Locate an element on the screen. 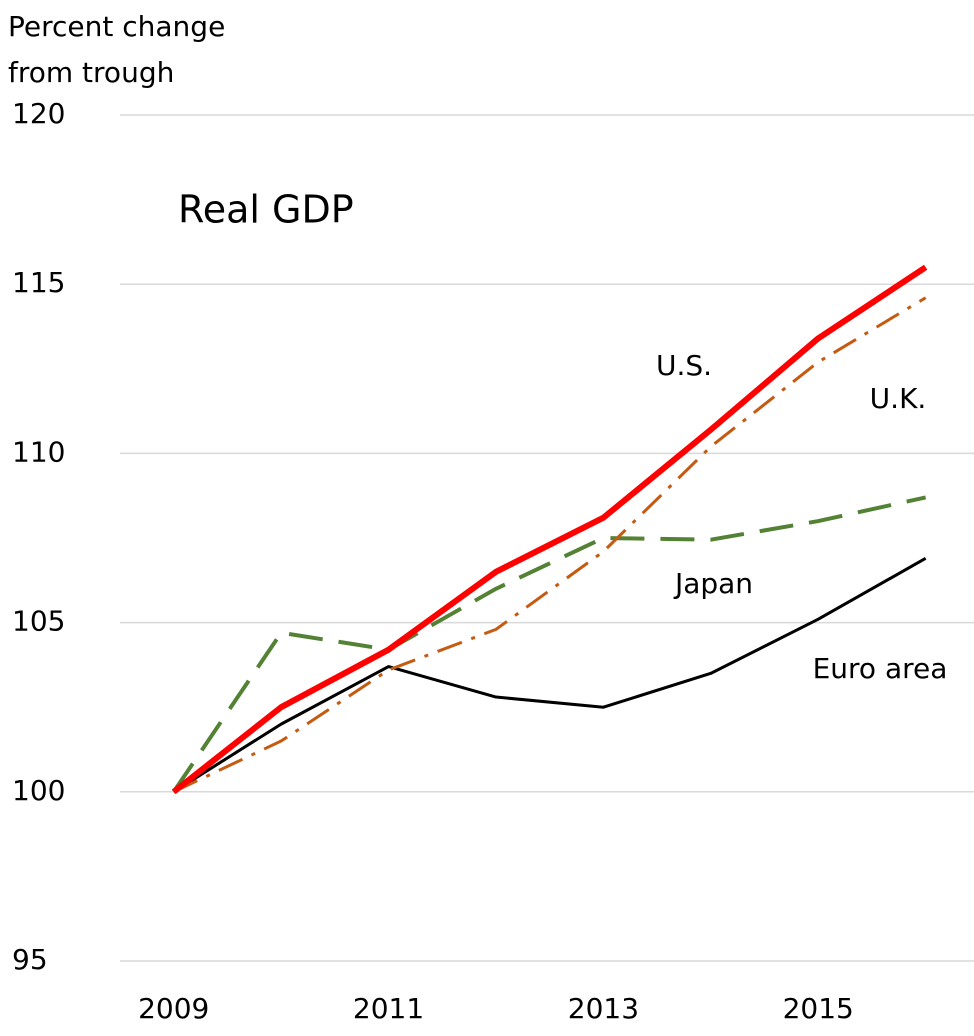 The image size is (974, 1036). y-tick-label: 110 is located at coordinates (38, 451).